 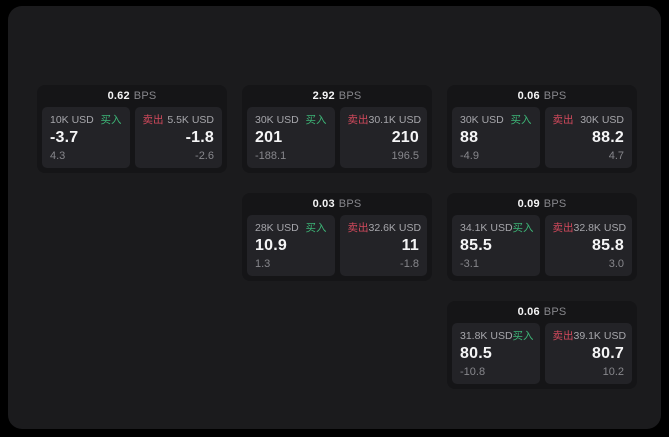 What do you see at coordinates (588, 137) in the screenshot?
I see `sell-quote-tile: 卖出 30K USD 88.2 4.7` at bounding box center [588, 137].